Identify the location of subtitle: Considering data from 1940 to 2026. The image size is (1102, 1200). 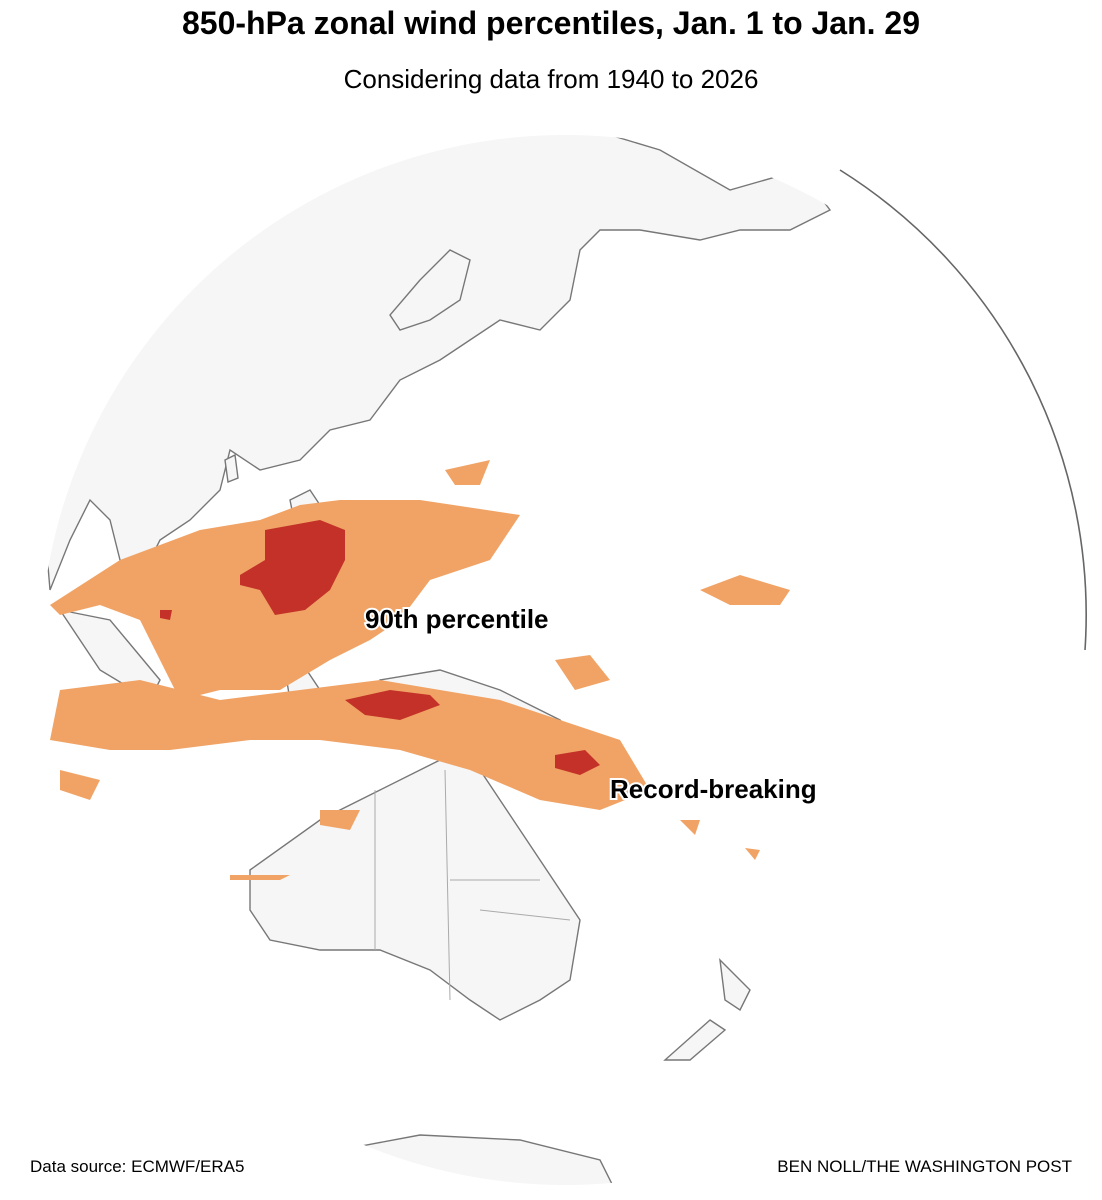
(551, 79).